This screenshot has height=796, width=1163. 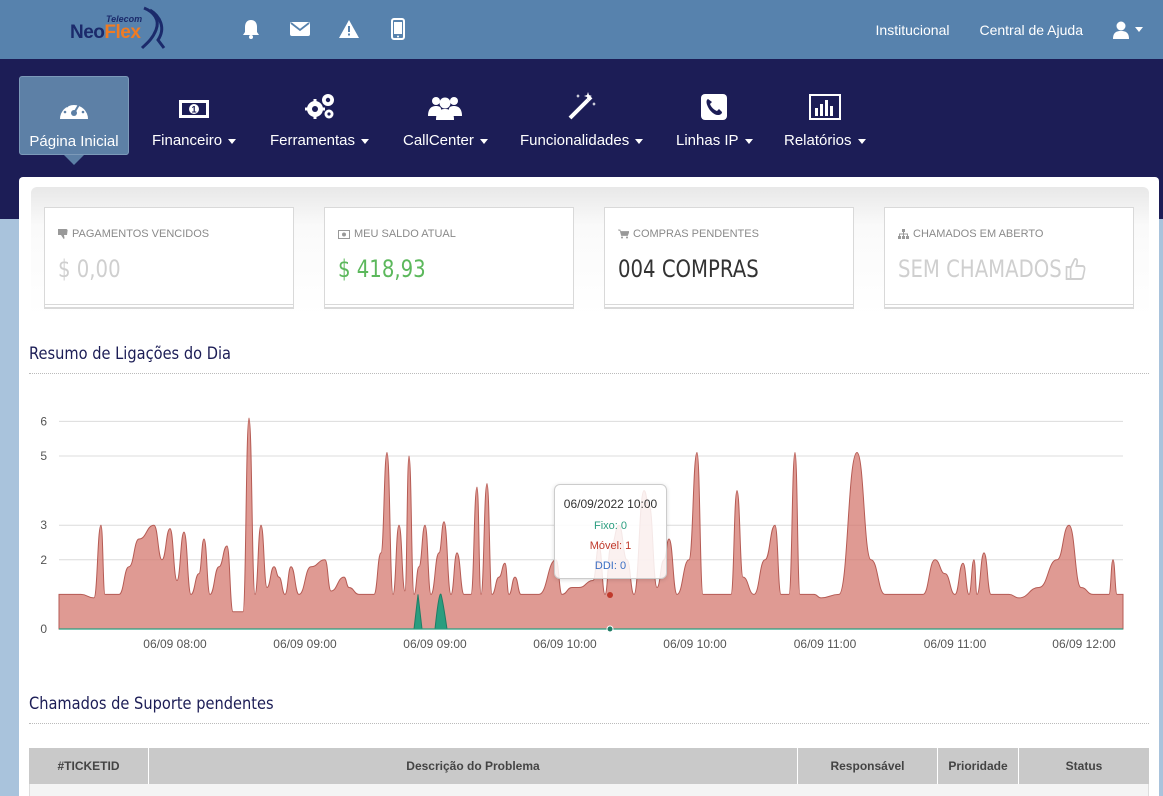 What do you see at coordinates (74, 104) in the screenshot?
I see `dashboard-icon` at bounding box center [74, 104].